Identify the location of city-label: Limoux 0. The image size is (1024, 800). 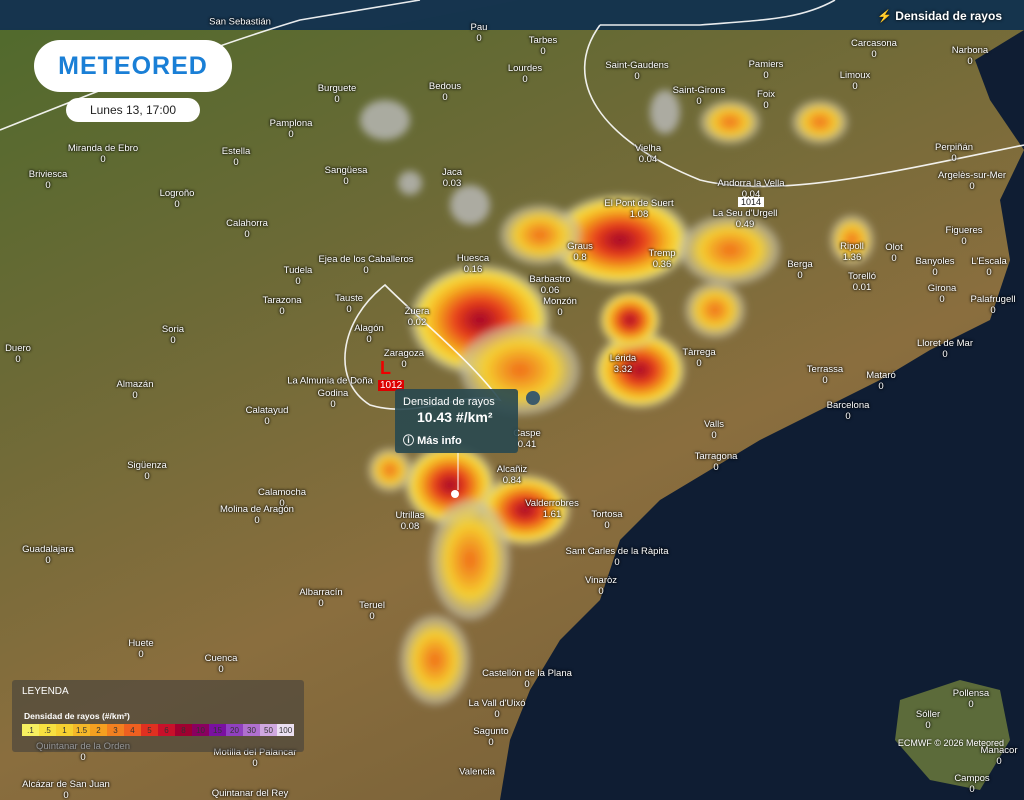
(855, 81).